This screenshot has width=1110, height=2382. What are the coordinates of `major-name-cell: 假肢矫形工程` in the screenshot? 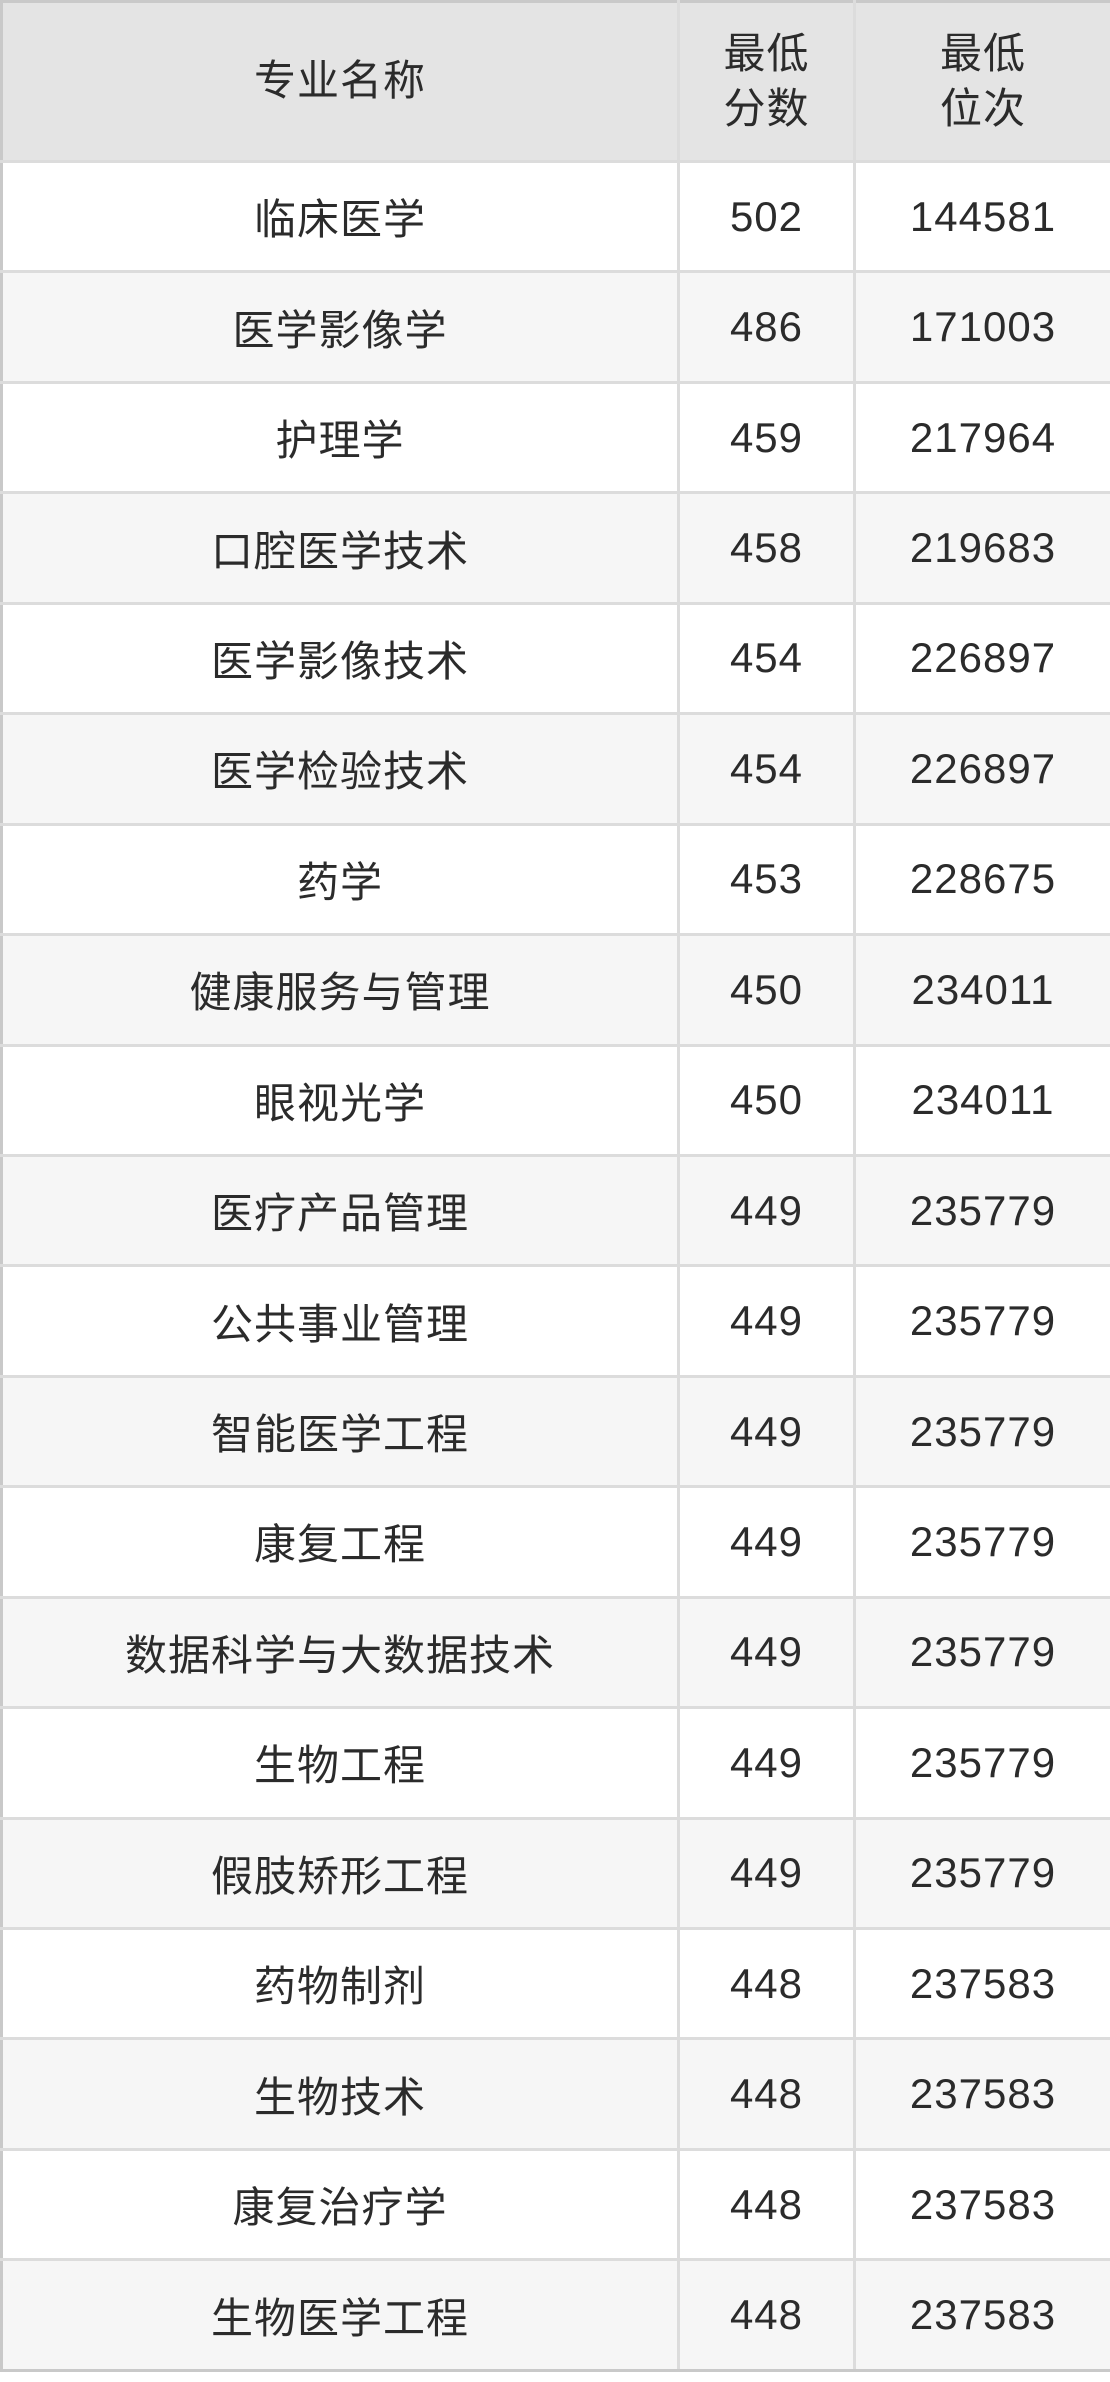 It's located at (340, 1873).